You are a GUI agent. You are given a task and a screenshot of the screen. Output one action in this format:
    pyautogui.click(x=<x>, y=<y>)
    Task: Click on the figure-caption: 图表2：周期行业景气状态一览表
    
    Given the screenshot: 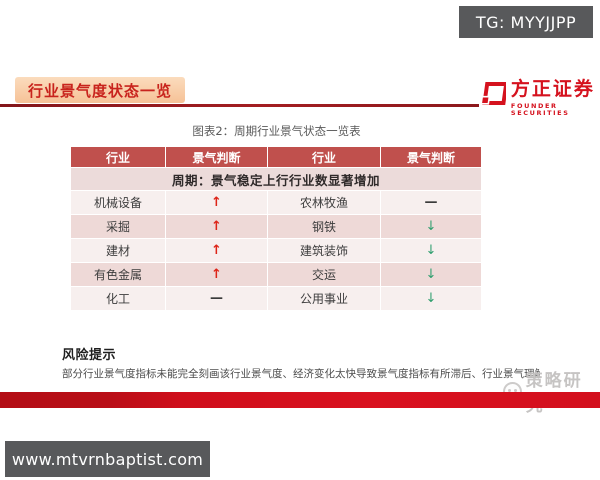 What is the action you would take?
    pyautogui.click(x=276, y=131)
    